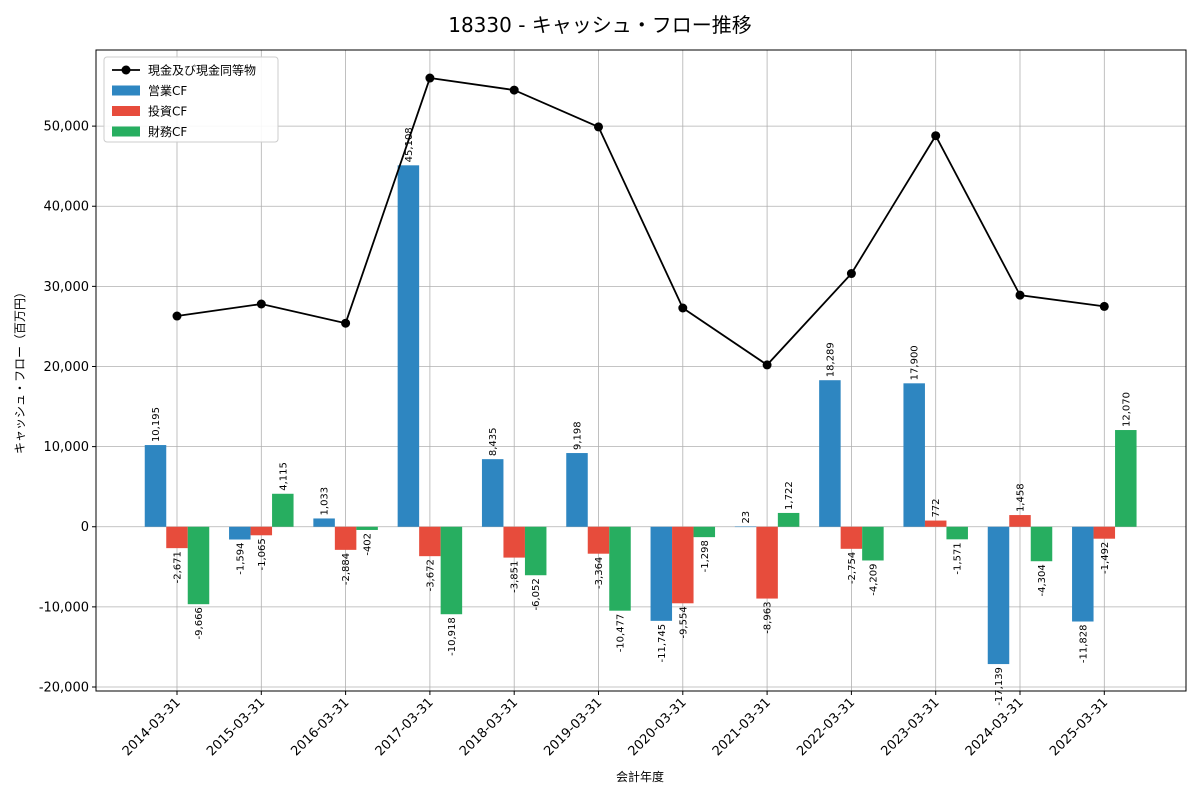  Describe the element at coordinates (768, 618) in the screenshot. I see `bar-value-label: -8,963` at that location.